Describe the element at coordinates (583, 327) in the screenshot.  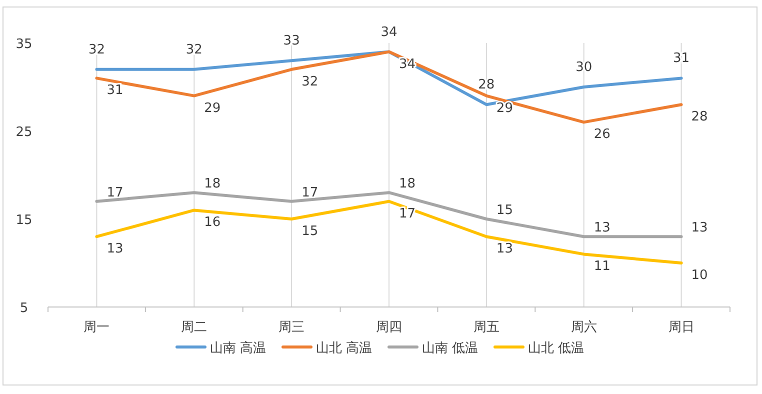
I see `x-tick-label: 周六` at that location.